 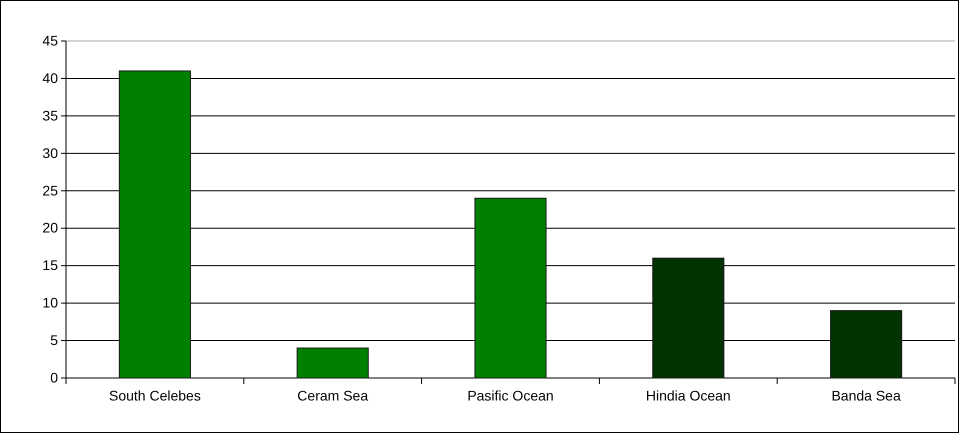 What do you see at coordinates (154, 396) in the screenshot?
I see `x-tick-label: South Celebes` at bounding box center [154, 396].